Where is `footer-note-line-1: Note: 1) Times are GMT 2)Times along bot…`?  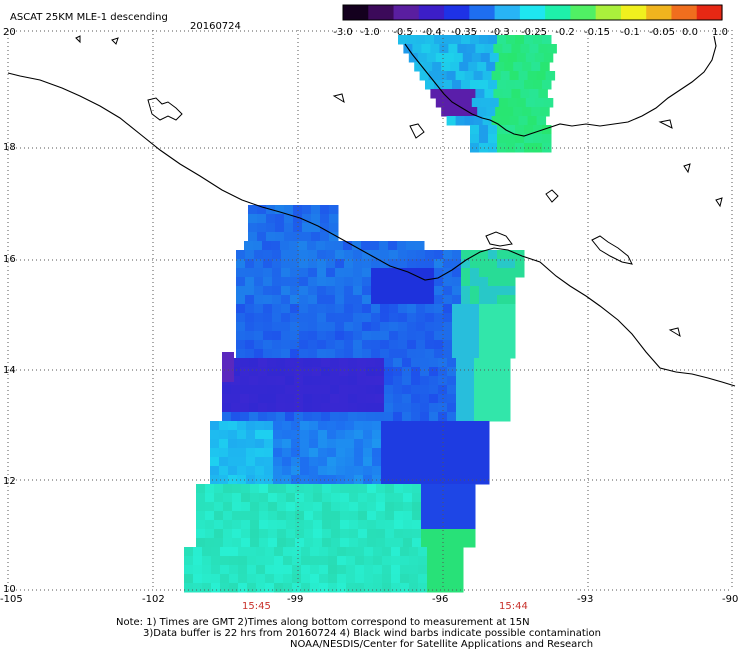
footer-note-line-1: Note: 1) Times are GMT 2)Times along bot… is located at coordinates (323, 622).